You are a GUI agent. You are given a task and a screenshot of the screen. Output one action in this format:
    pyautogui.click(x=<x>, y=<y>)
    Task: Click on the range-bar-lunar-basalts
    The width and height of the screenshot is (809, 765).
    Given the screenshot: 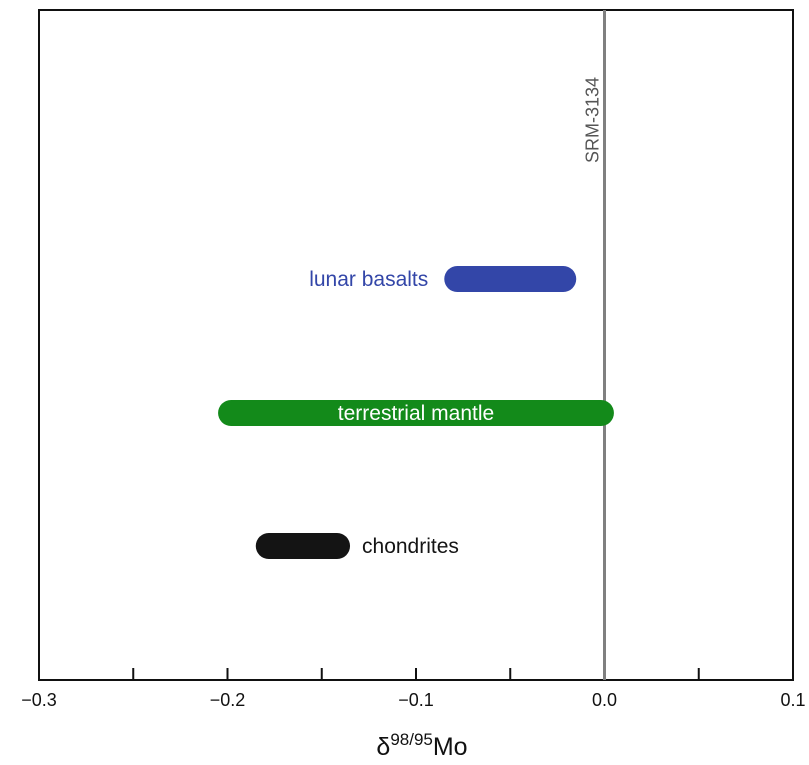 What is the action you would take?
    pyautogui.click(x=510, y=279)
    